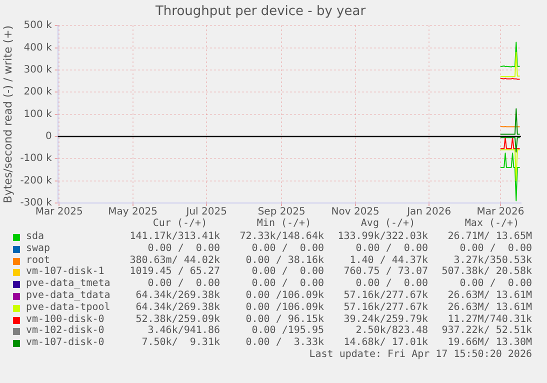 The width and height of the screenshot is (547, 383). What do you see at coordinates (489, 342) in the screenshot?
I see `text: 19.66M/ 13.30M` at bounding box center [489, 342].